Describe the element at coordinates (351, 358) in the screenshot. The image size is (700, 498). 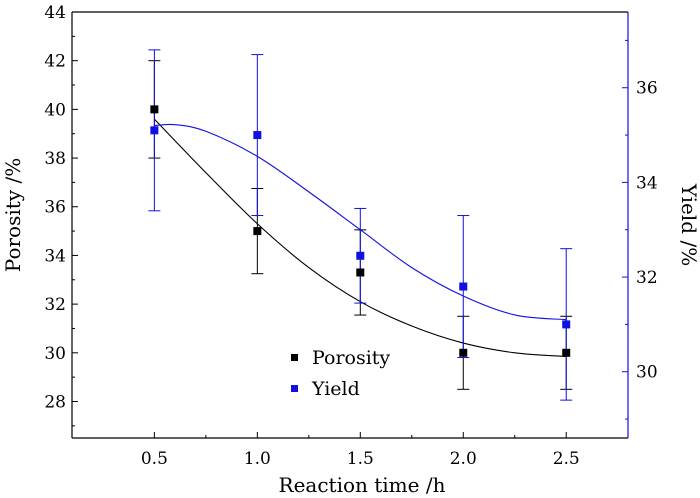
I see `legend-label-porosity: Porosity` at that location.